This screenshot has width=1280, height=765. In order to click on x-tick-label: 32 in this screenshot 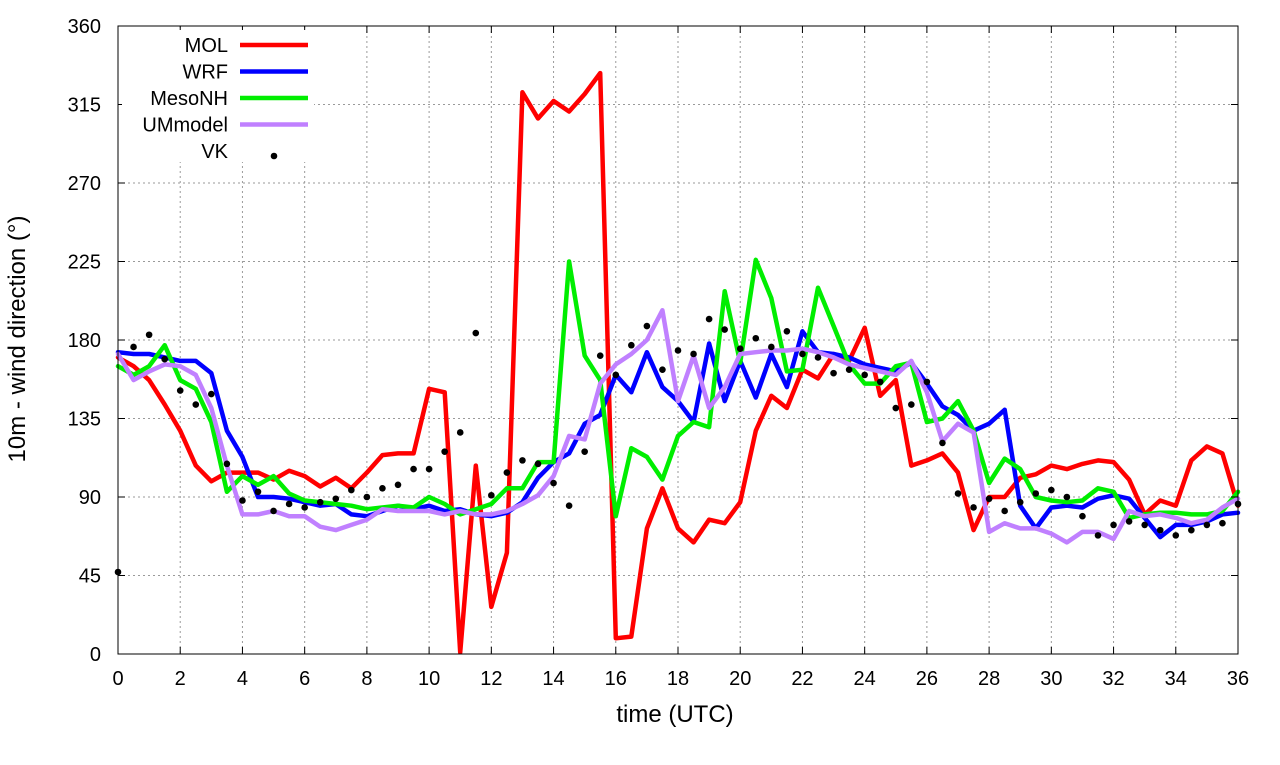, I will do `click(1113, 679)`.